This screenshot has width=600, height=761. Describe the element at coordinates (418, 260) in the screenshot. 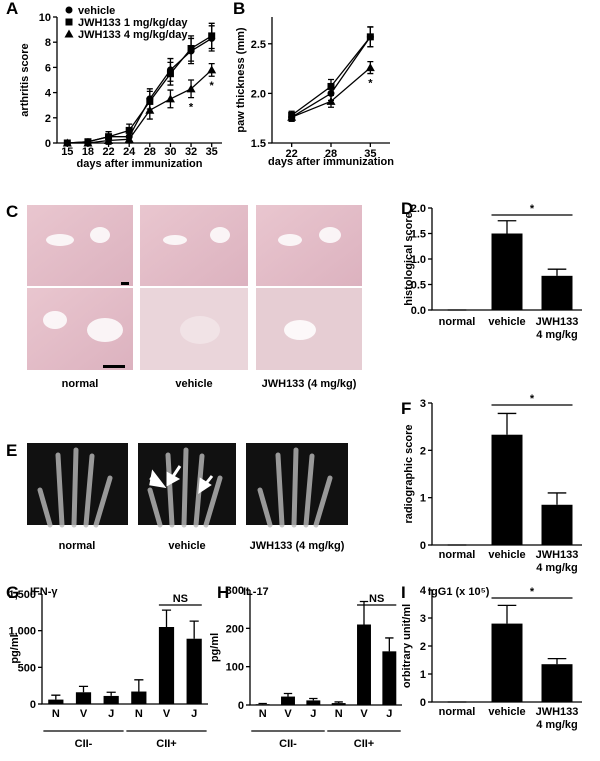

I see `y-tick-label: 1.0` at that location.